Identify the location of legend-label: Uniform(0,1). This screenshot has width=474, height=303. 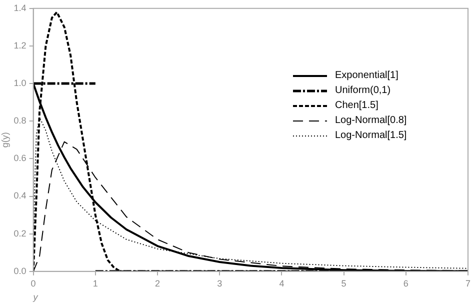
(363, 90).